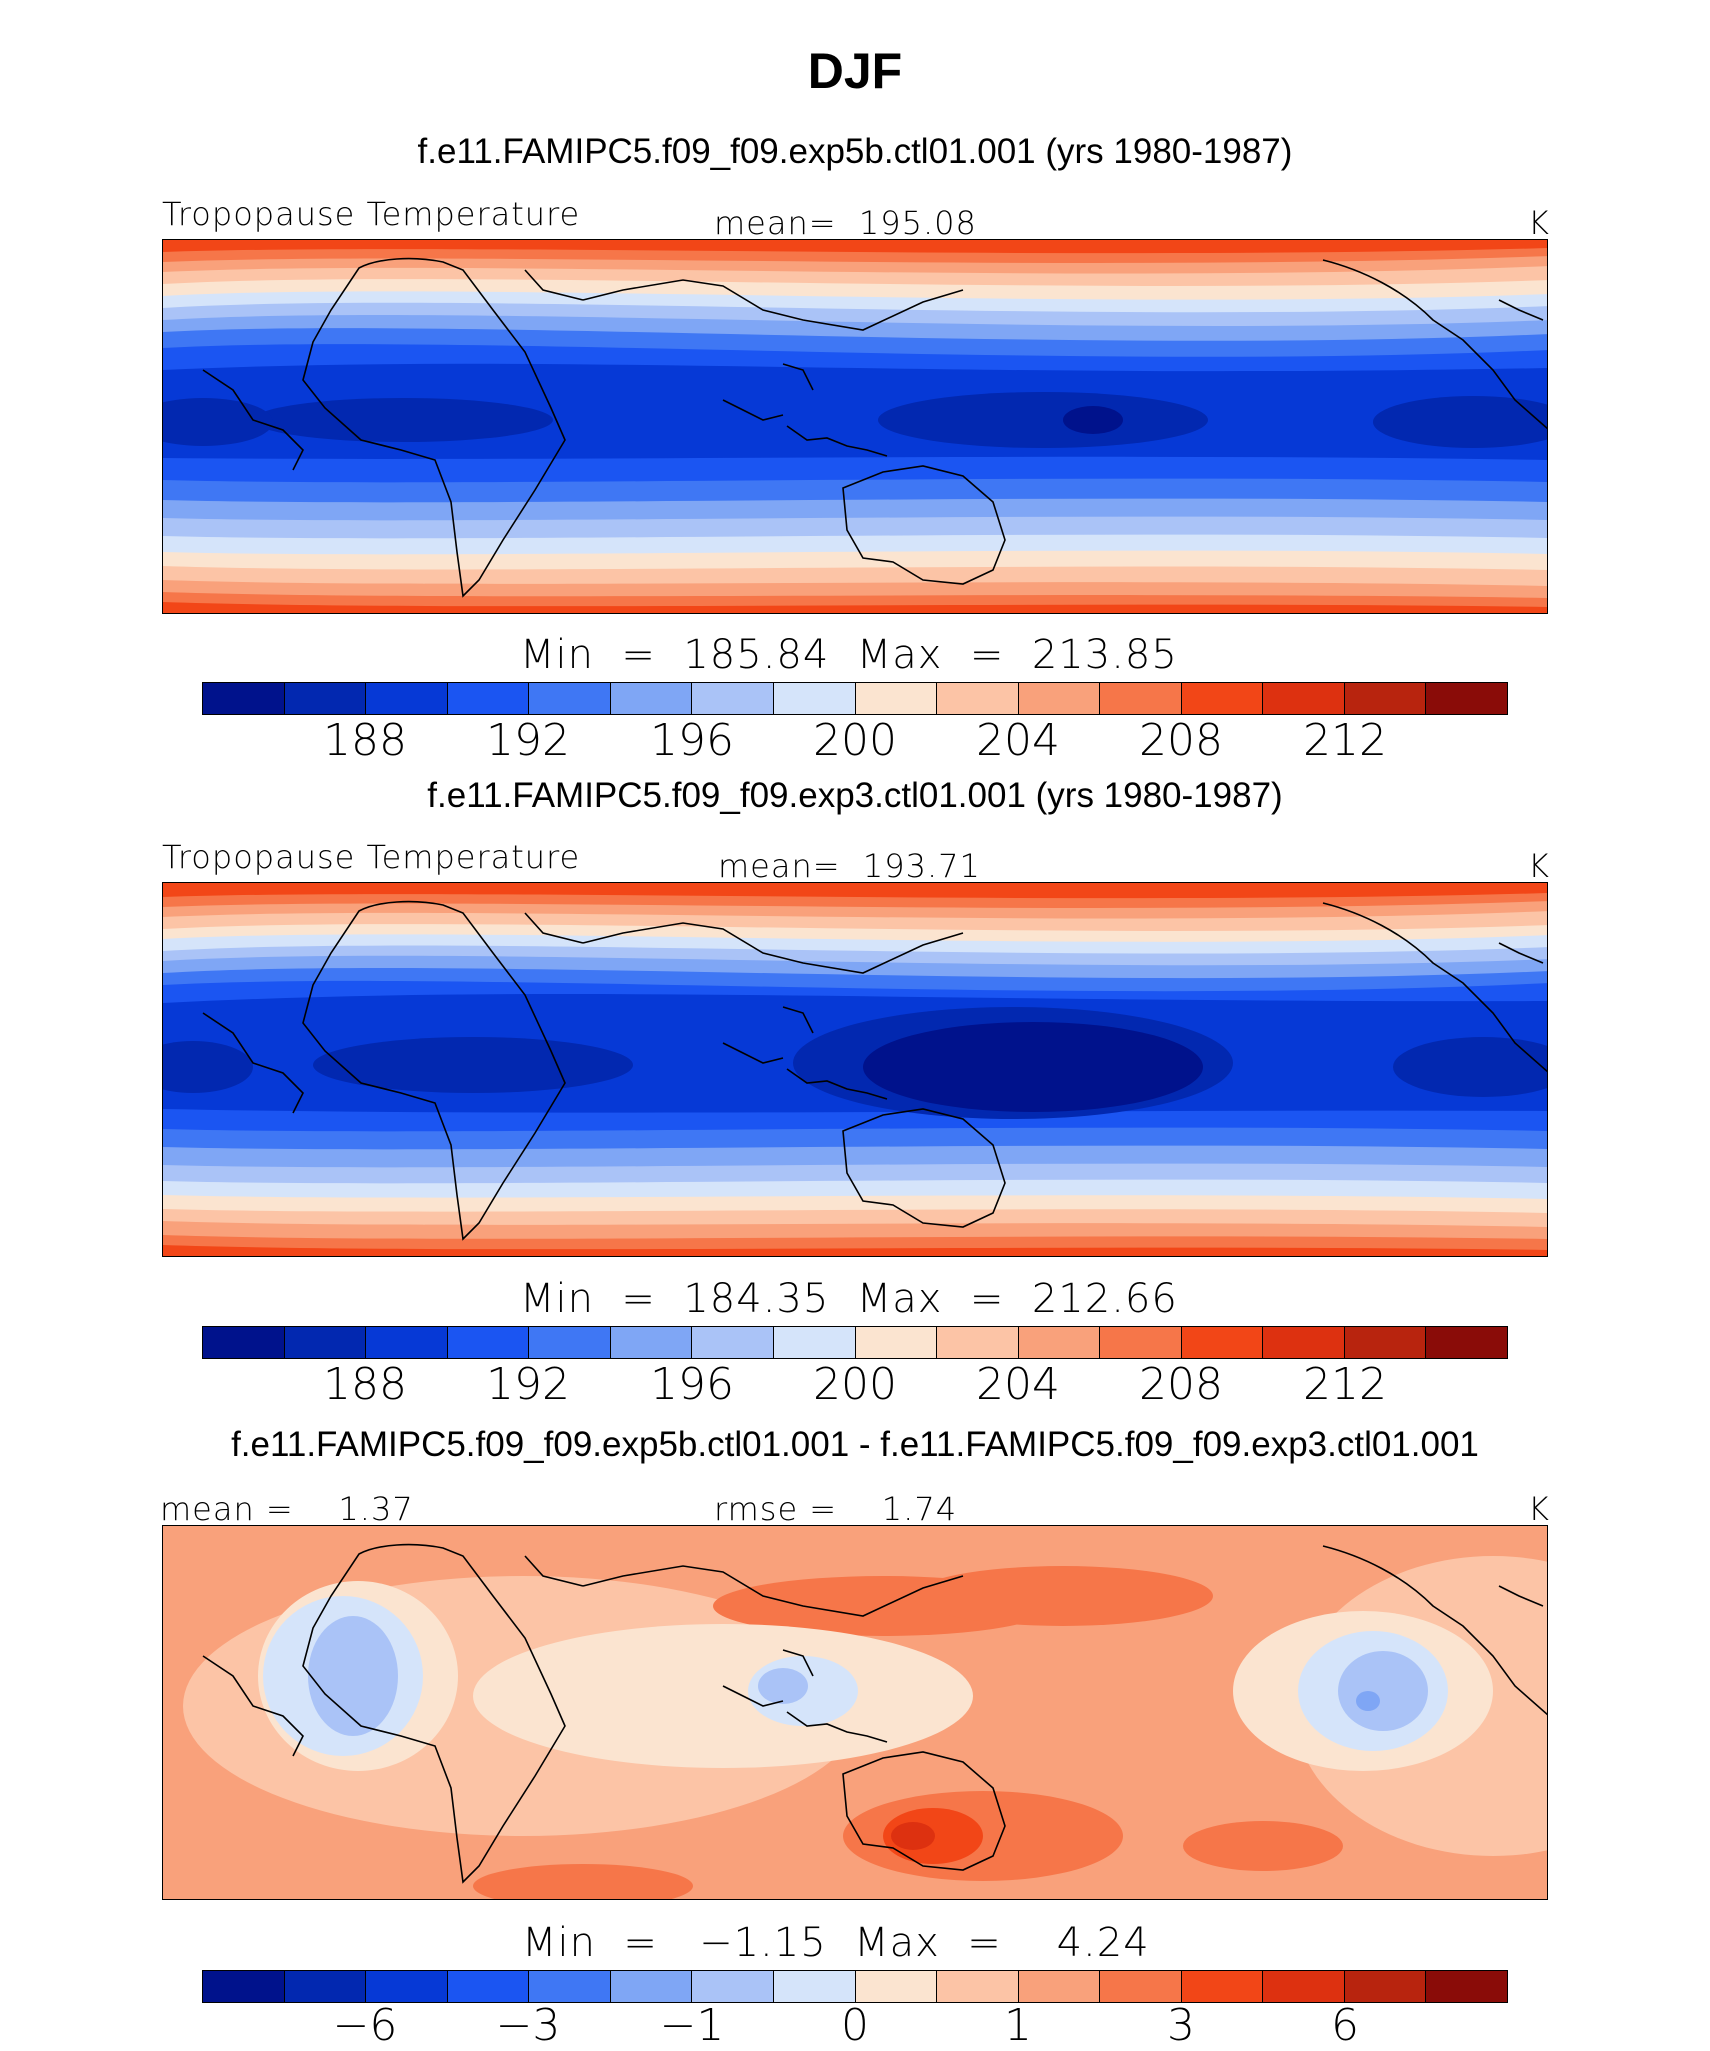 The width and height of the screenshot is (1710, 2051). I want to click on panel-1-tick: 200, so click(855, 740).